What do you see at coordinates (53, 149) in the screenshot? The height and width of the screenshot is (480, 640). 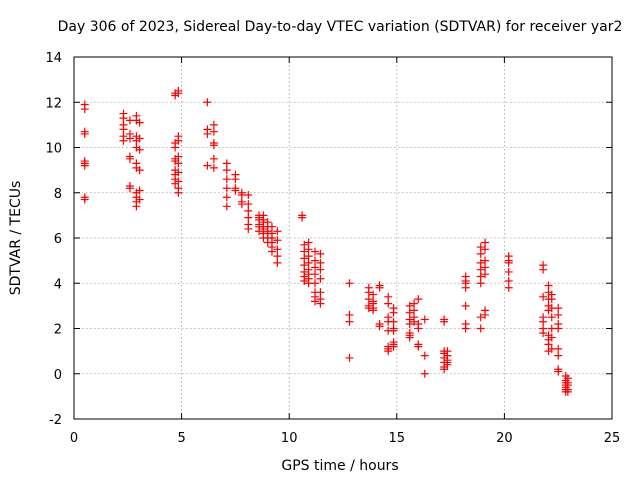 I see `y-tick-label: 10` at bounding box center [53, 149].